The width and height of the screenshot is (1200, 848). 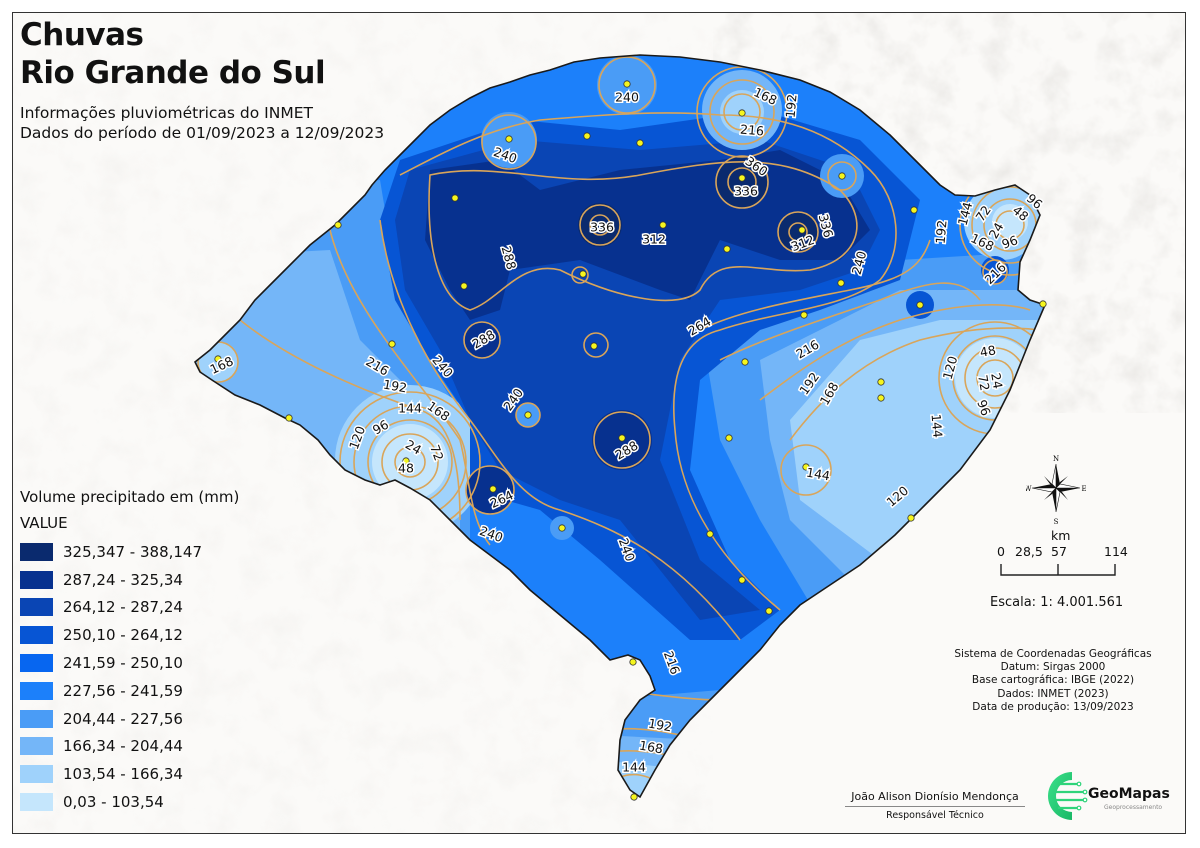 What do you see at coordinates (627, 97) in the screenshot?
I see `contour-label: 240` at bounding box center [627, 97].